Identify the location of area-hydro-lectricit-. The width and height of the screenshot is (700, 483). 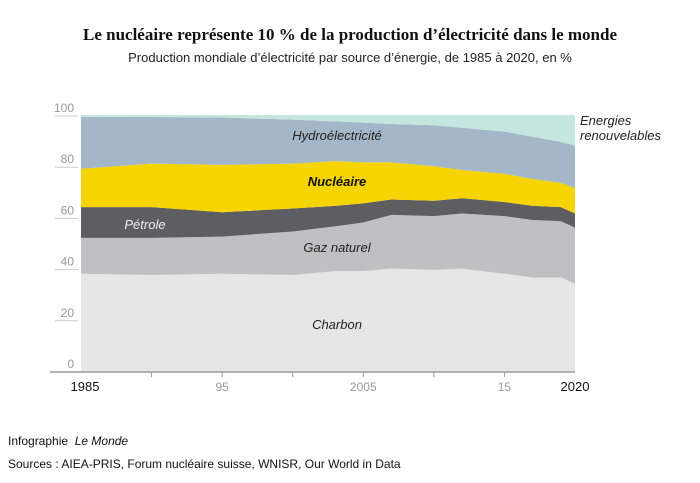
(328, 152).